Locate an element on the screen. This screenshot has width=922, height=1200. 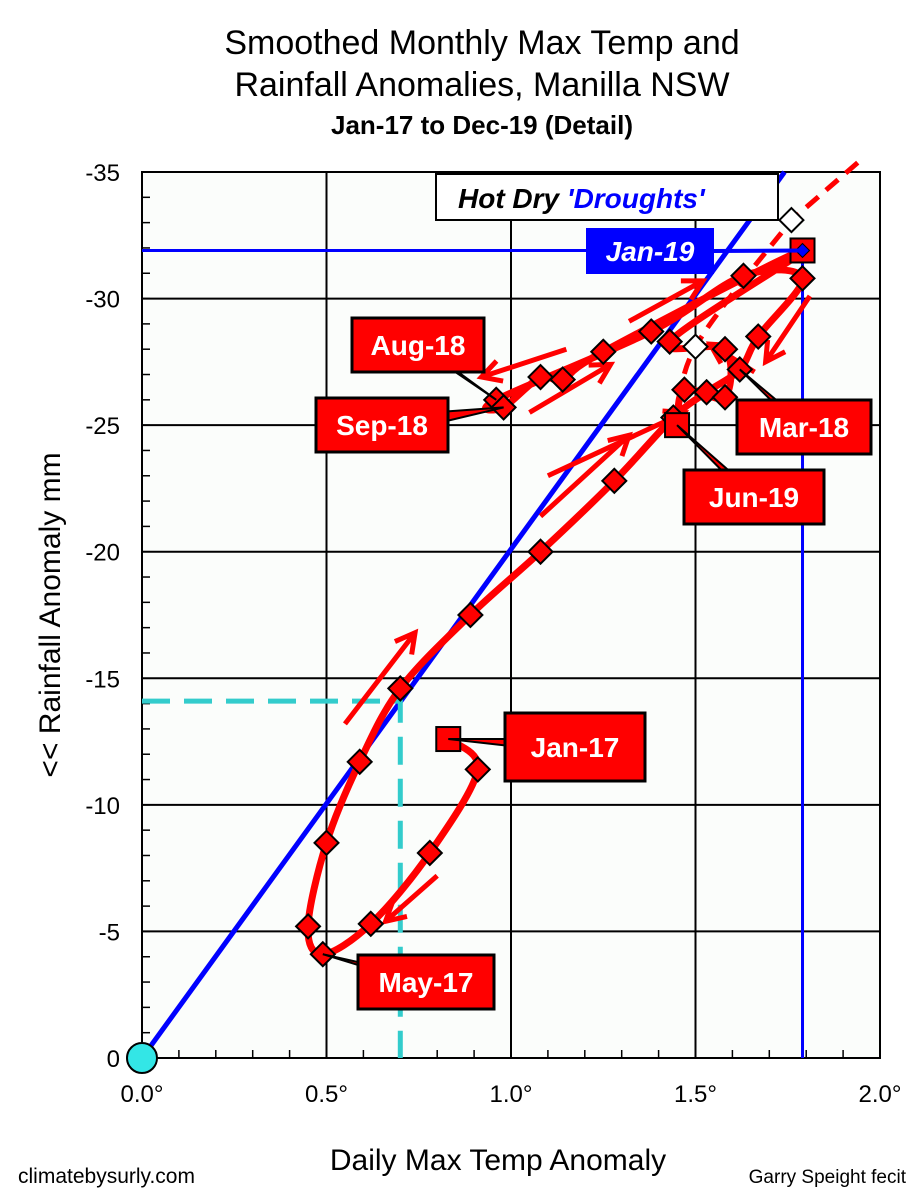
footer-site: climatebysurly.com is located at coordinates (106, 1176).